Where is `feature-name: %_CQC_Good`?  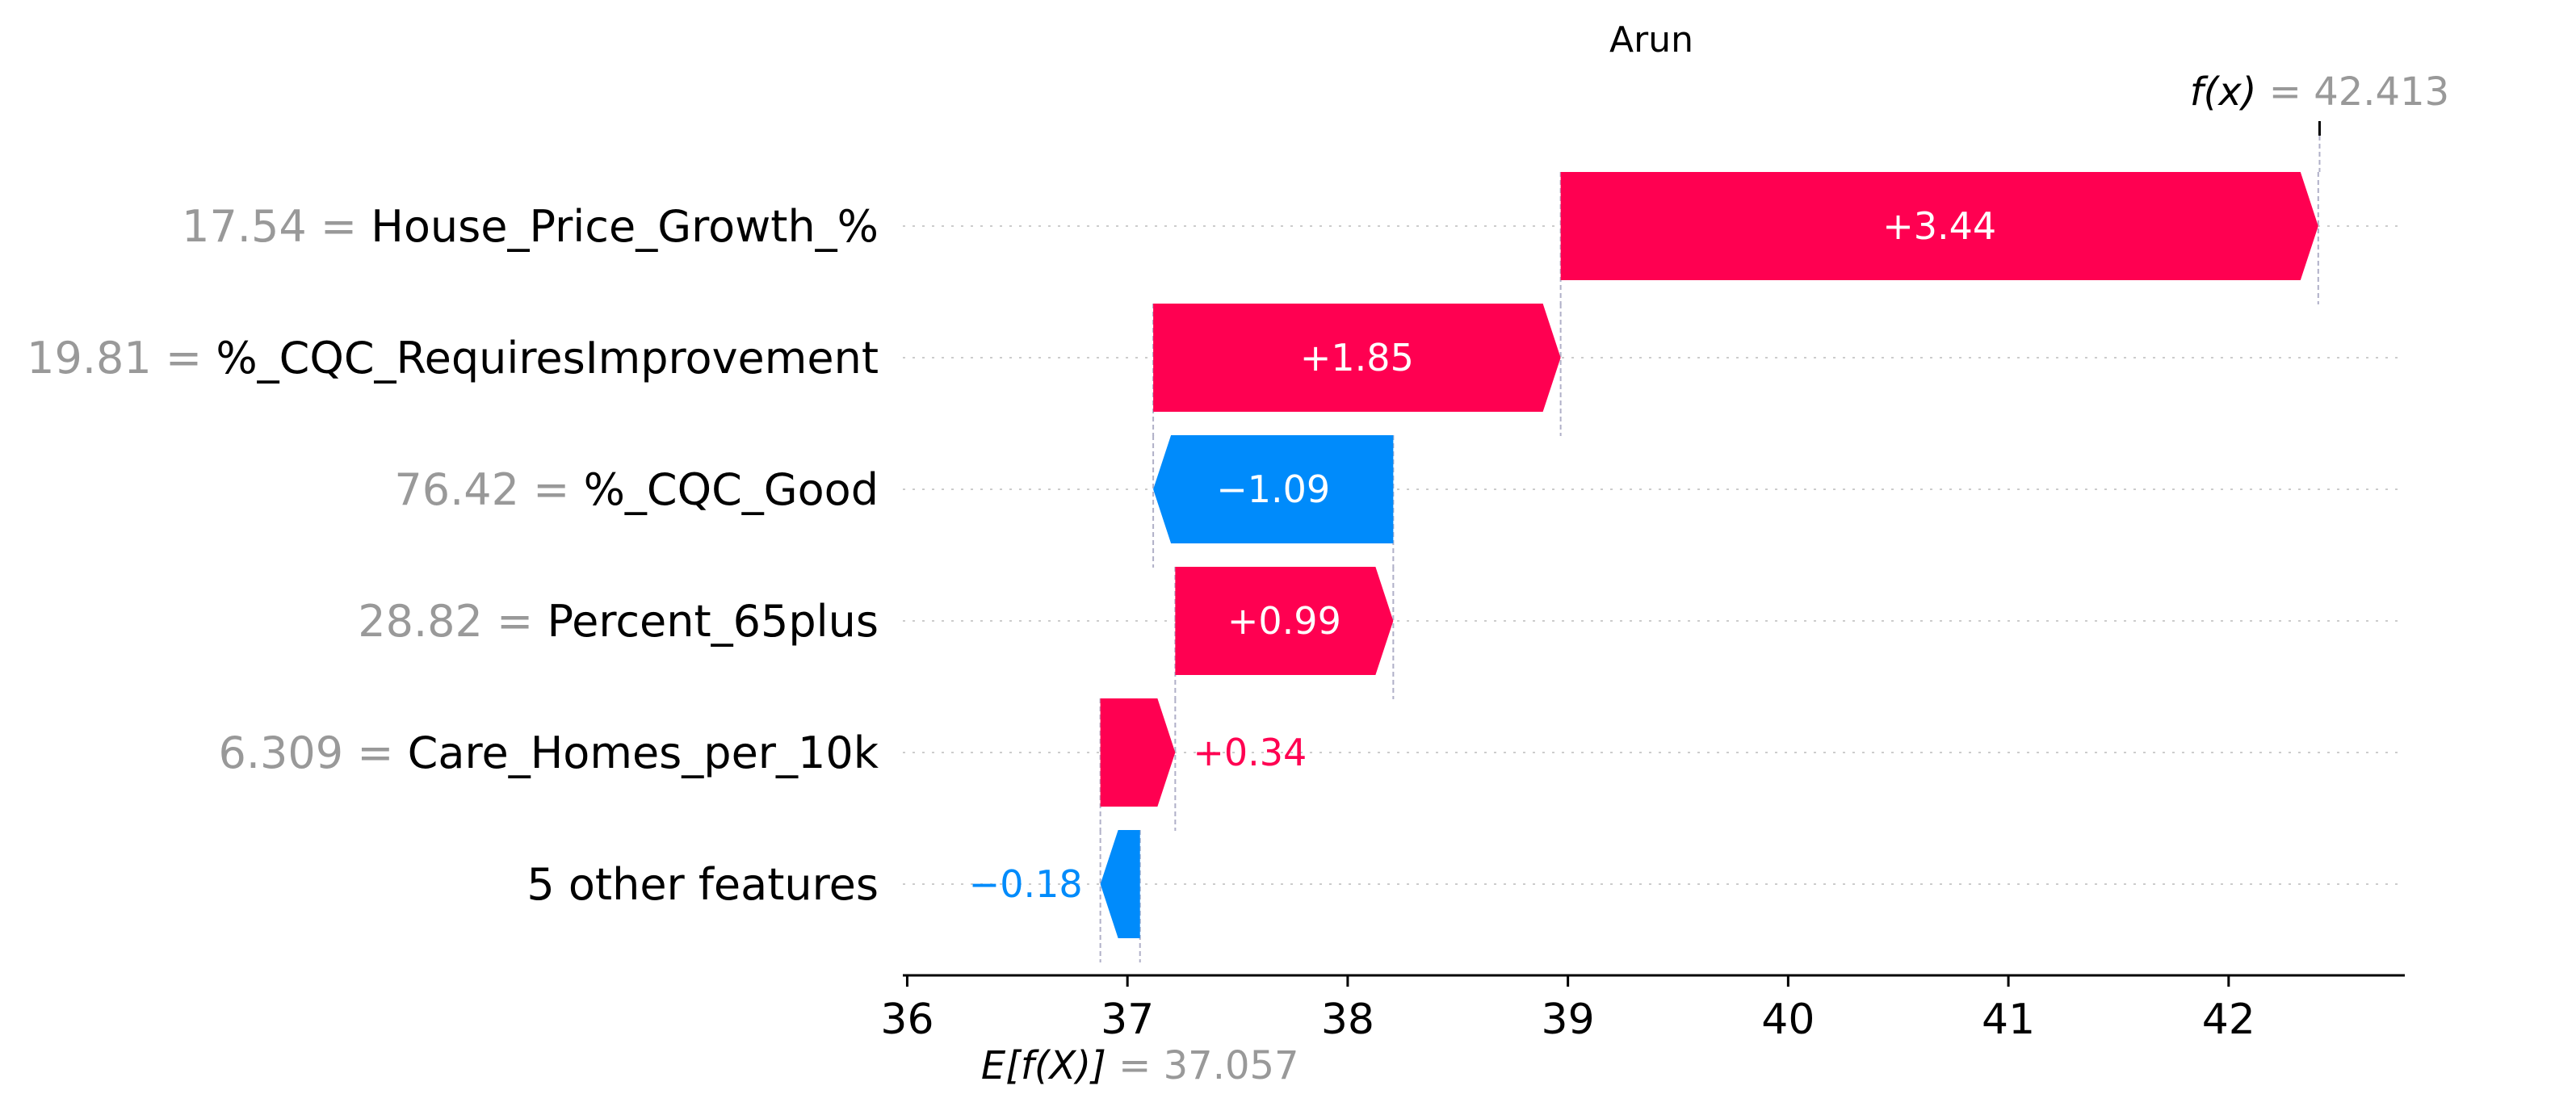
feature-name: %_CQC_Good is located at coordinates (731, 489).